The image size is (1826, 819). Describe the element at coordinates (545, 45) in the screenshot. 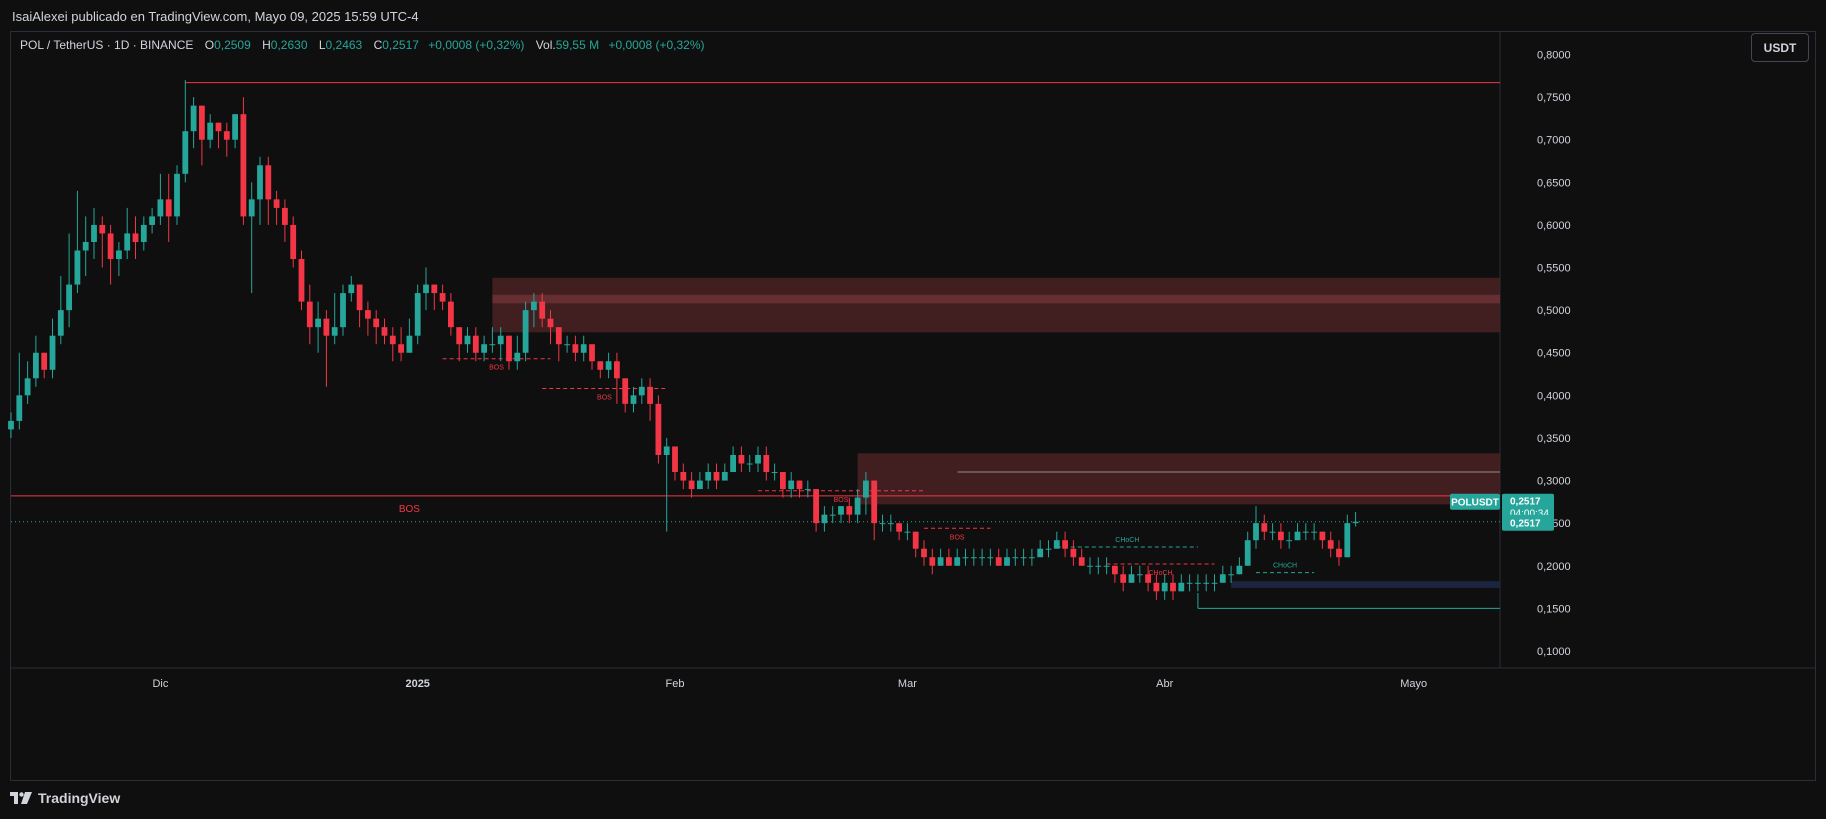

I see `volume-label: Vol.` at that location.